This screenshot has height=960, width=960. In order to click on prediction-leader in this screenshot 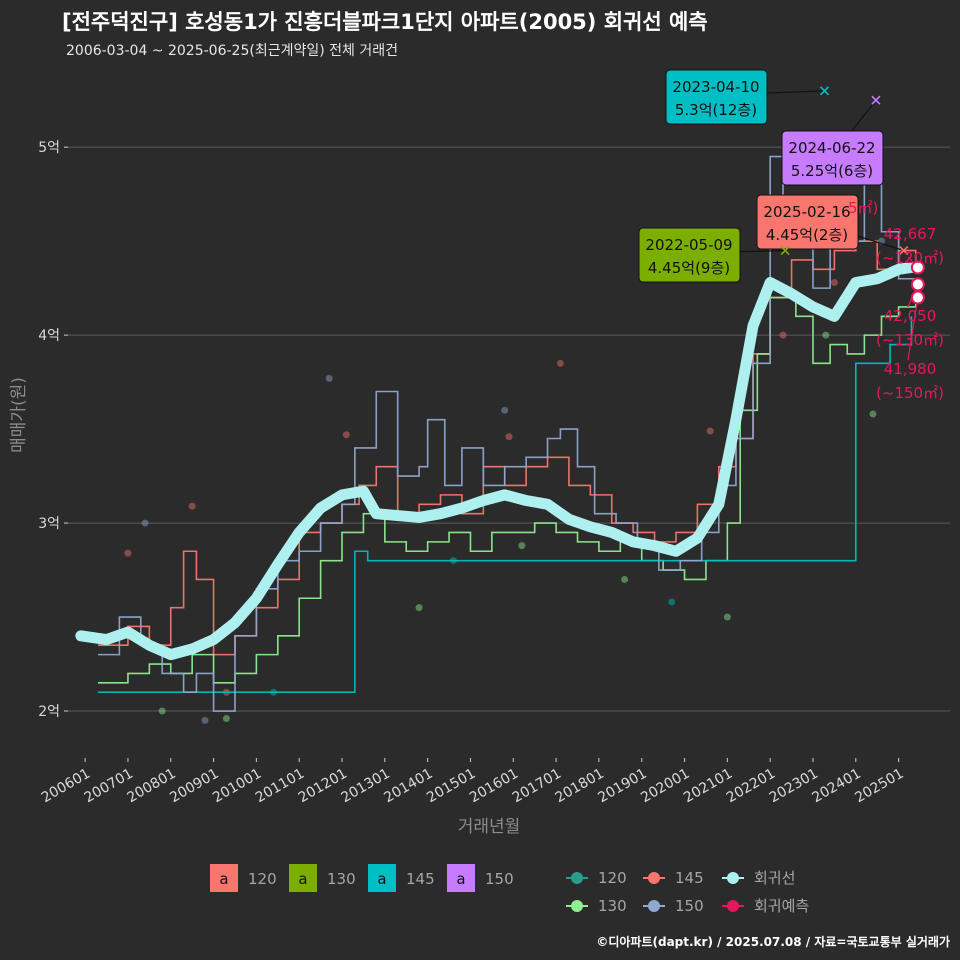, I will do `click(913, 329)`.